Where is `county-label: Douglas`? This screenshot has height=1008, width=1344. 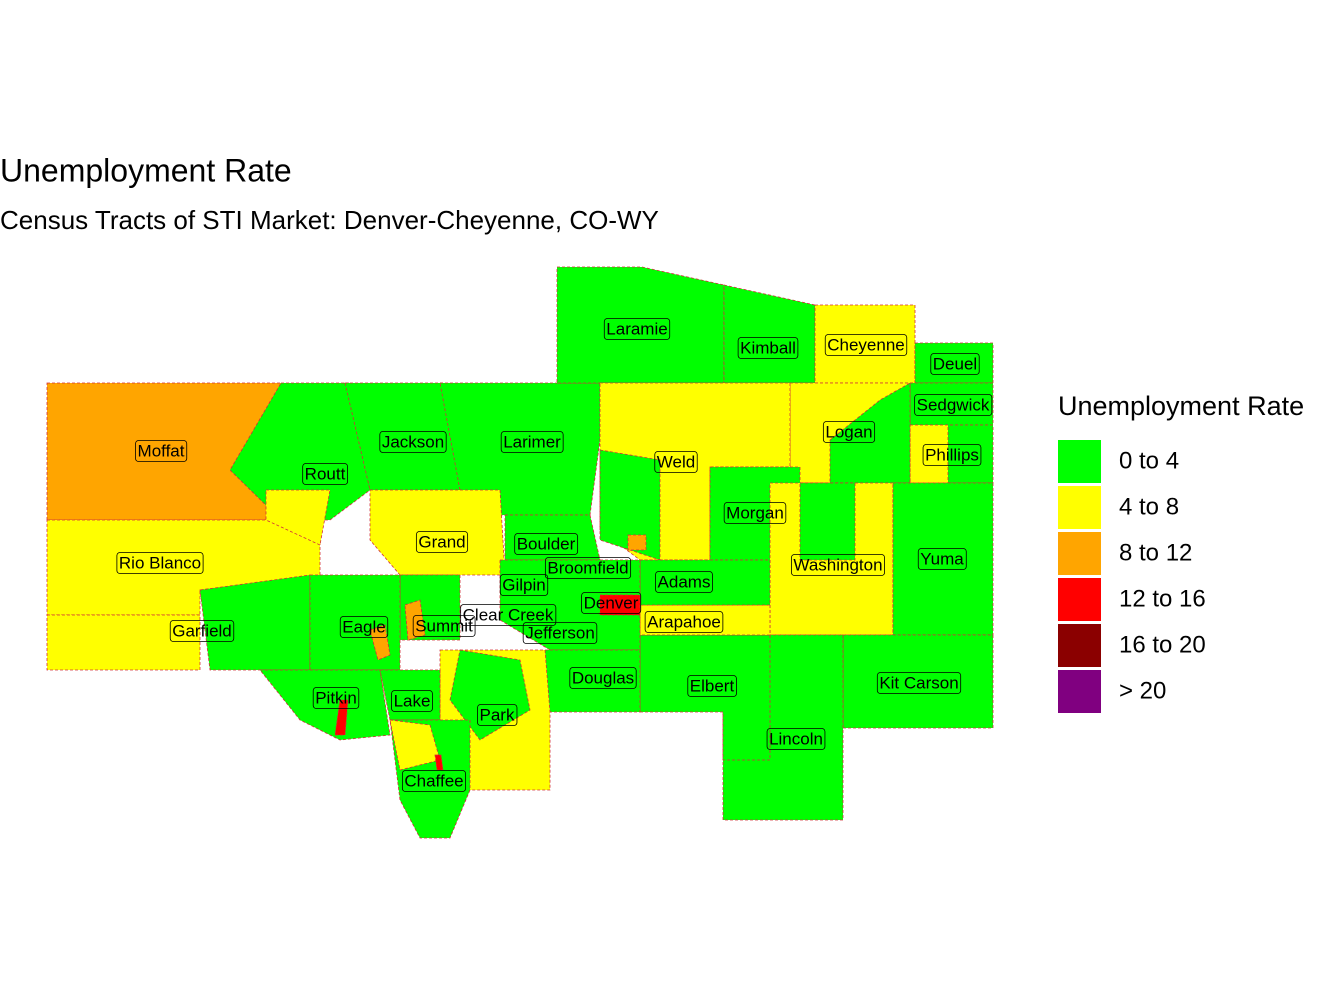 county-label: Douglas is located at coordinates (603, 677).